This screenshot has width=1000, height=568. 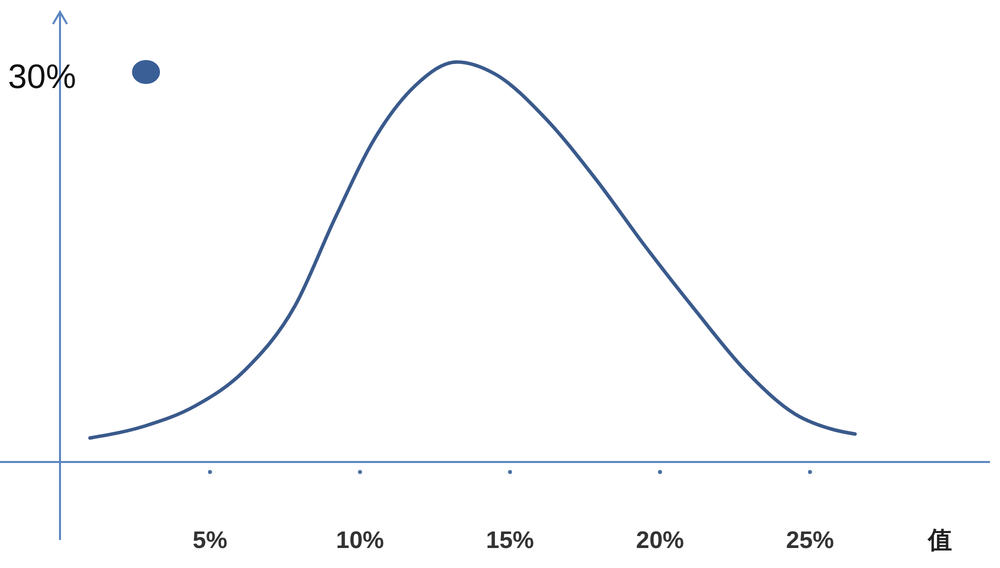 I want to click on x-tick-label: 20%, so click(x=660, y=540).